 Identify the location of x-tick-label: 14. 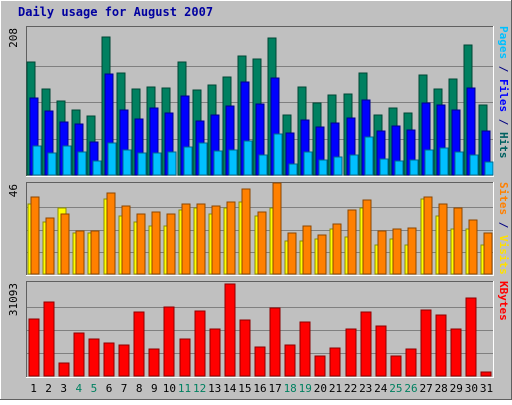
(230, 388).